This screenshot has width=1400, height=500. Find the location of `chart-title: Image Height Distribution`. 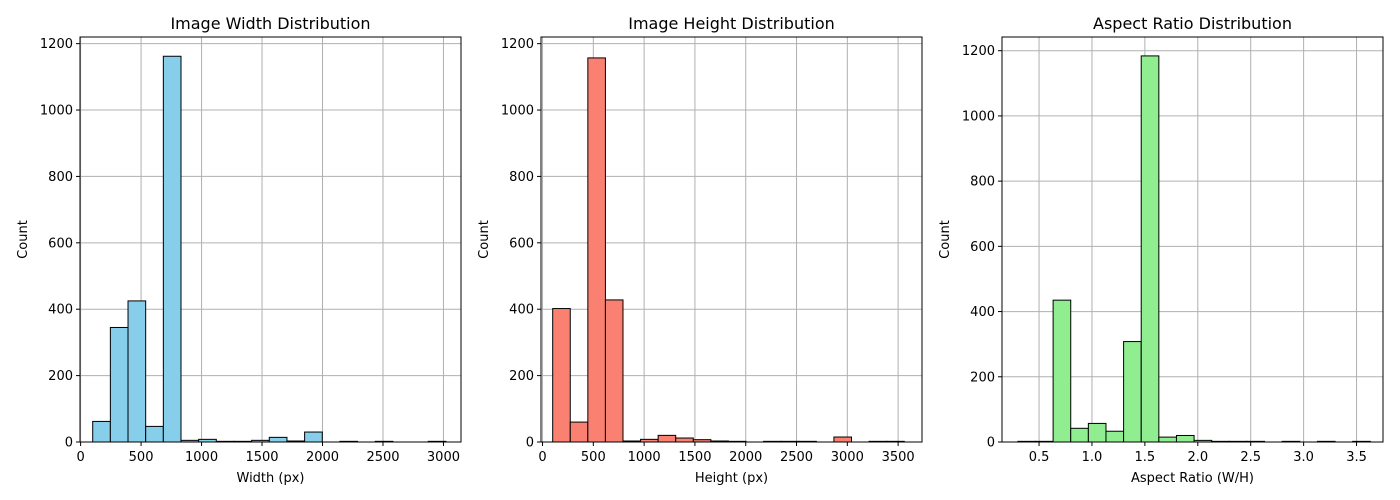

chart-title: Image Height Distribution is located at coordinates (731, 23).